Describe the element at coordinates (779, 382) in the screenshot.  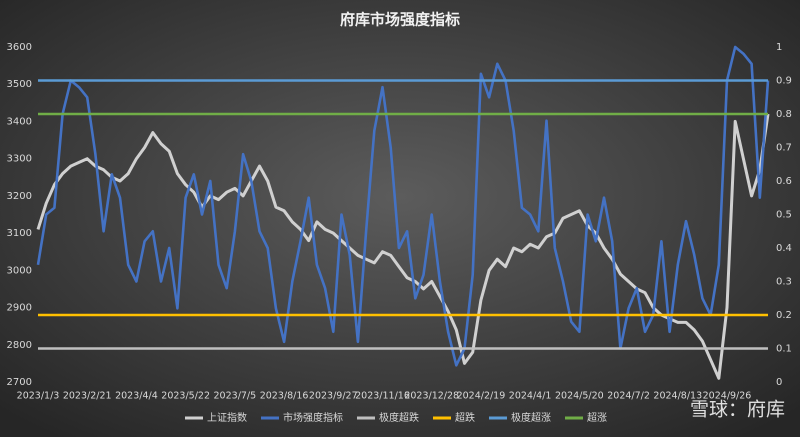
I see `y2-tick-label: 0` at that location.